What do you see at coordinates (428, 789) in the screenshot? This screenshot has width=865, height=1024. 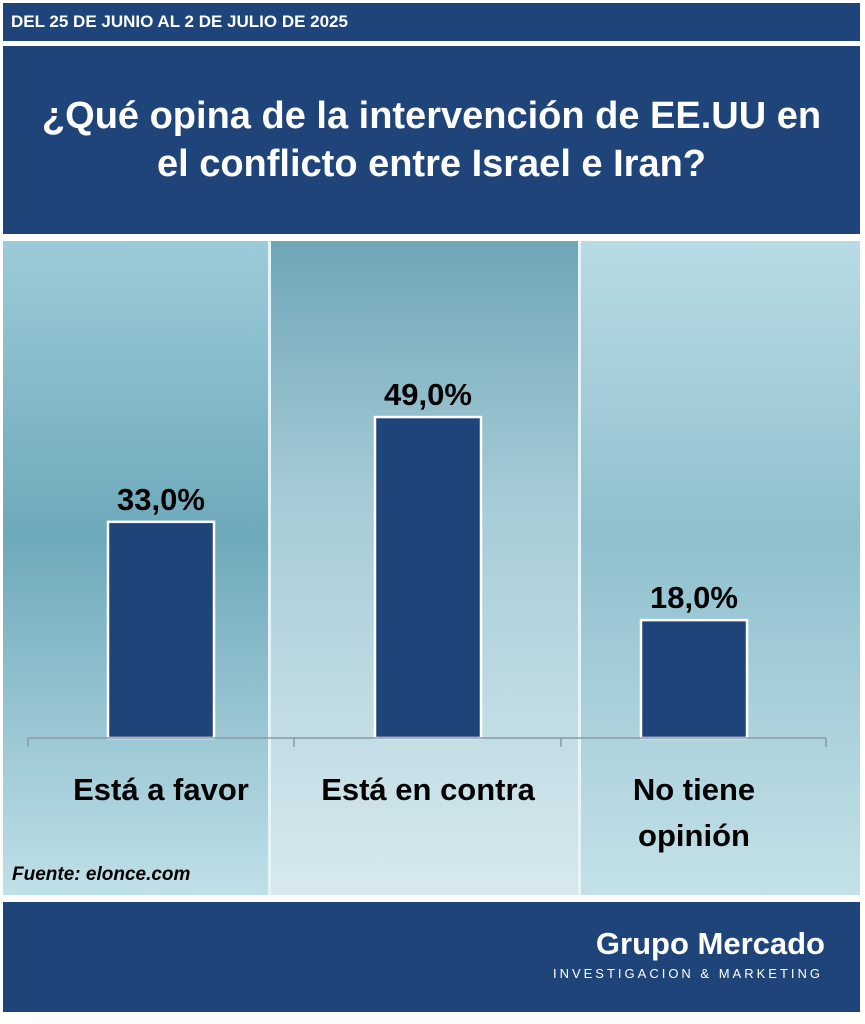 I see `category-label-2: Está en contra` at bounding box center [428, 789].